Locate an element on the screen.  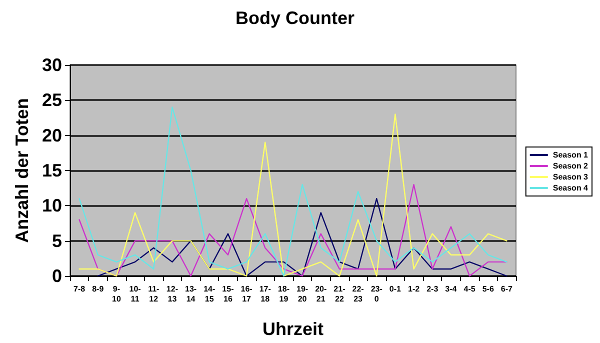
x-tick-label: 1-2 is located at coordinates (414, 289).